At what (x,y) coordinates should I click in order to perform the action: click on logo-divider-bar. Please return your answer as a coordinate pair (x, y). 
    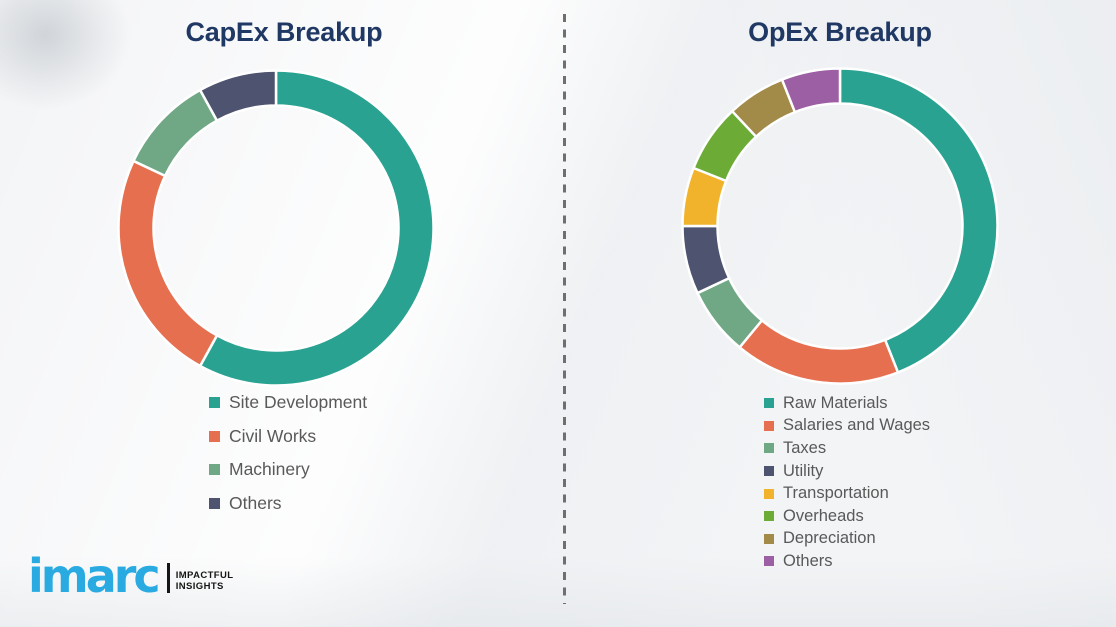
    Looking at the image, I should click on (168, 578).